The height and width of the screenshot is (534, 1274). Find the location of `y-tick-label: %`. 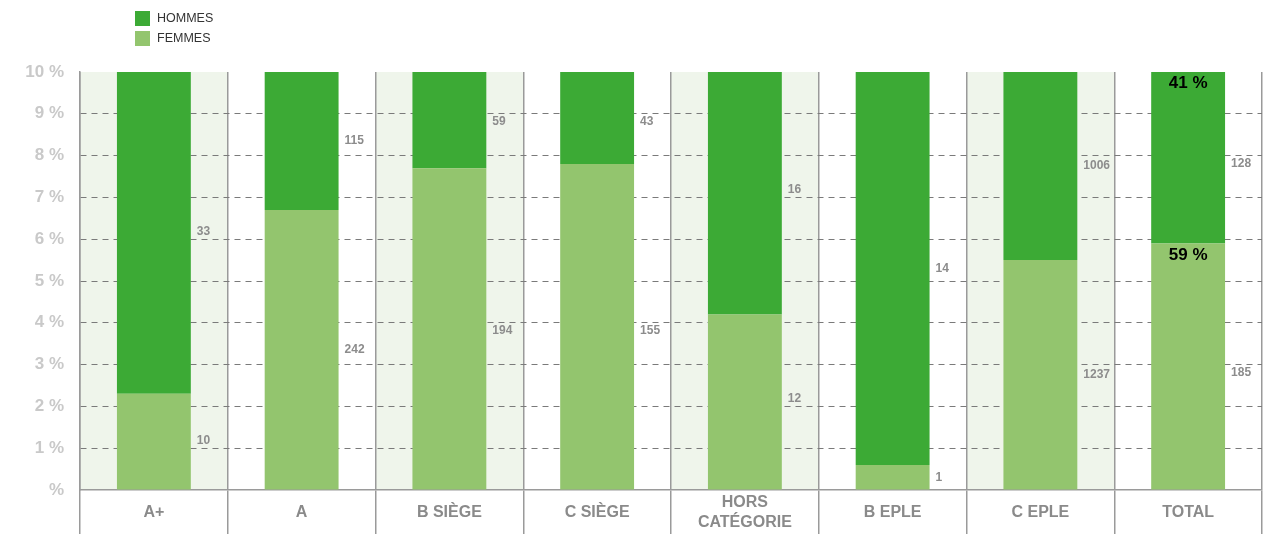

y-tick-label: % is located at coordinates (56, 489).